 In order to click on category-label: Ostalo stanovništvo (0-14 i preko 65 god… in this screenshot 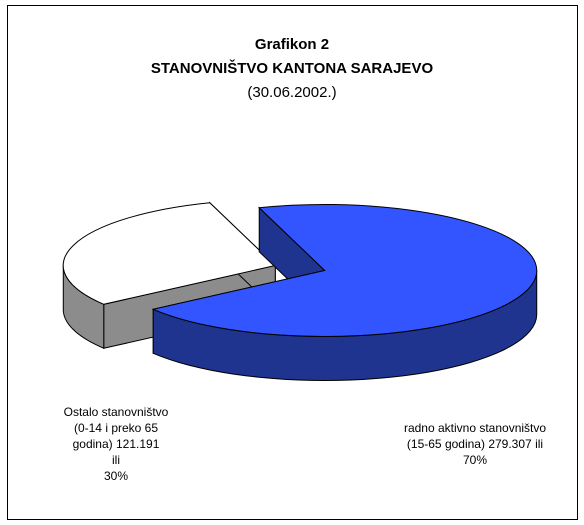, I will do `click(116, 428)`.